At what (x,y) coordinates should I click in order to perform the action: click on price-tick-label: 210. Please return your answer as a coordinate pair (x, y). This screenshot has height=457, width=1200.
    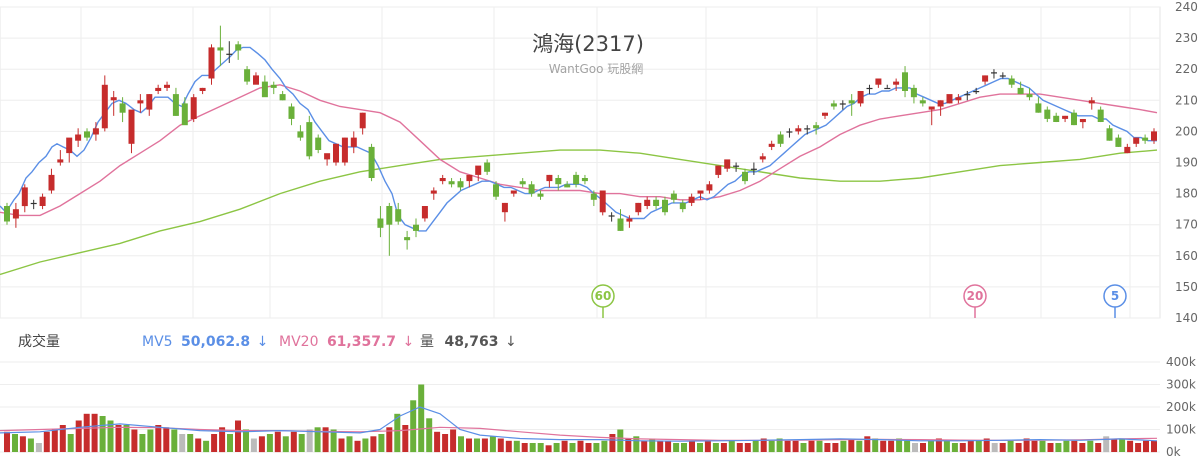
    Looking at the image, I should click on (1186, 100).